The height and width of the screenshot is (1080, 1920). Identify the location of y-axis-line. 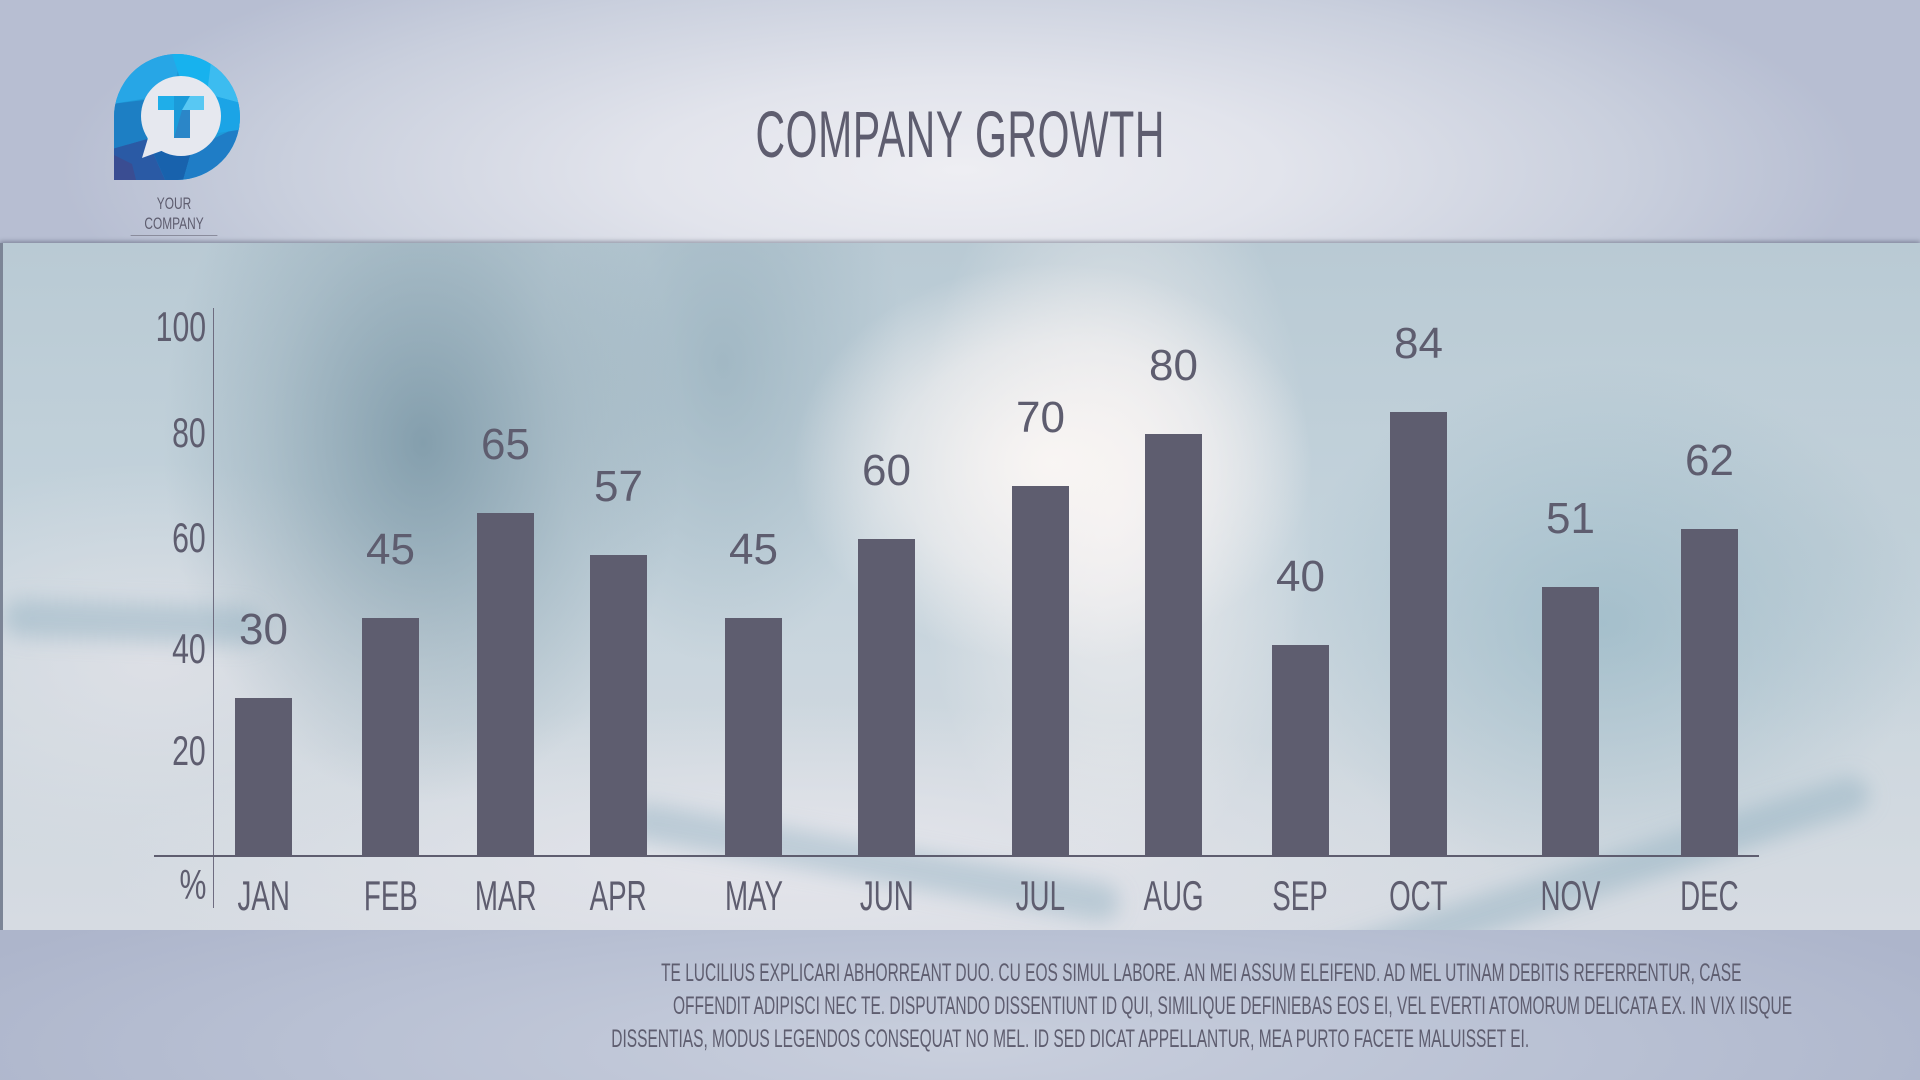
(213, 608).